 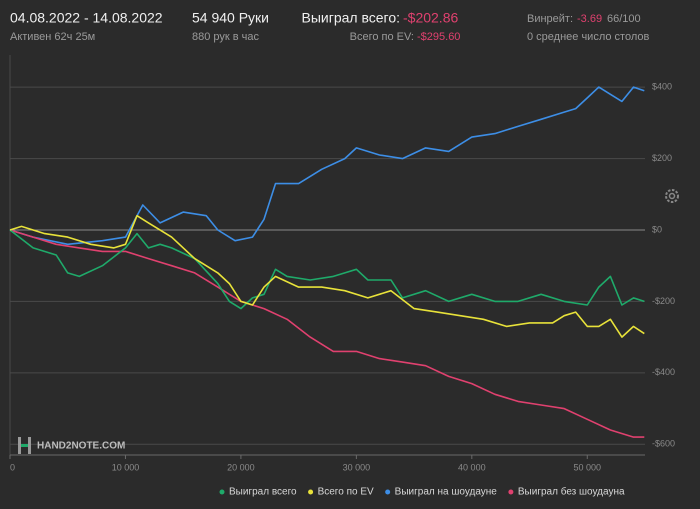 I want to click on watermark-logo, so click(x=24, y=445).